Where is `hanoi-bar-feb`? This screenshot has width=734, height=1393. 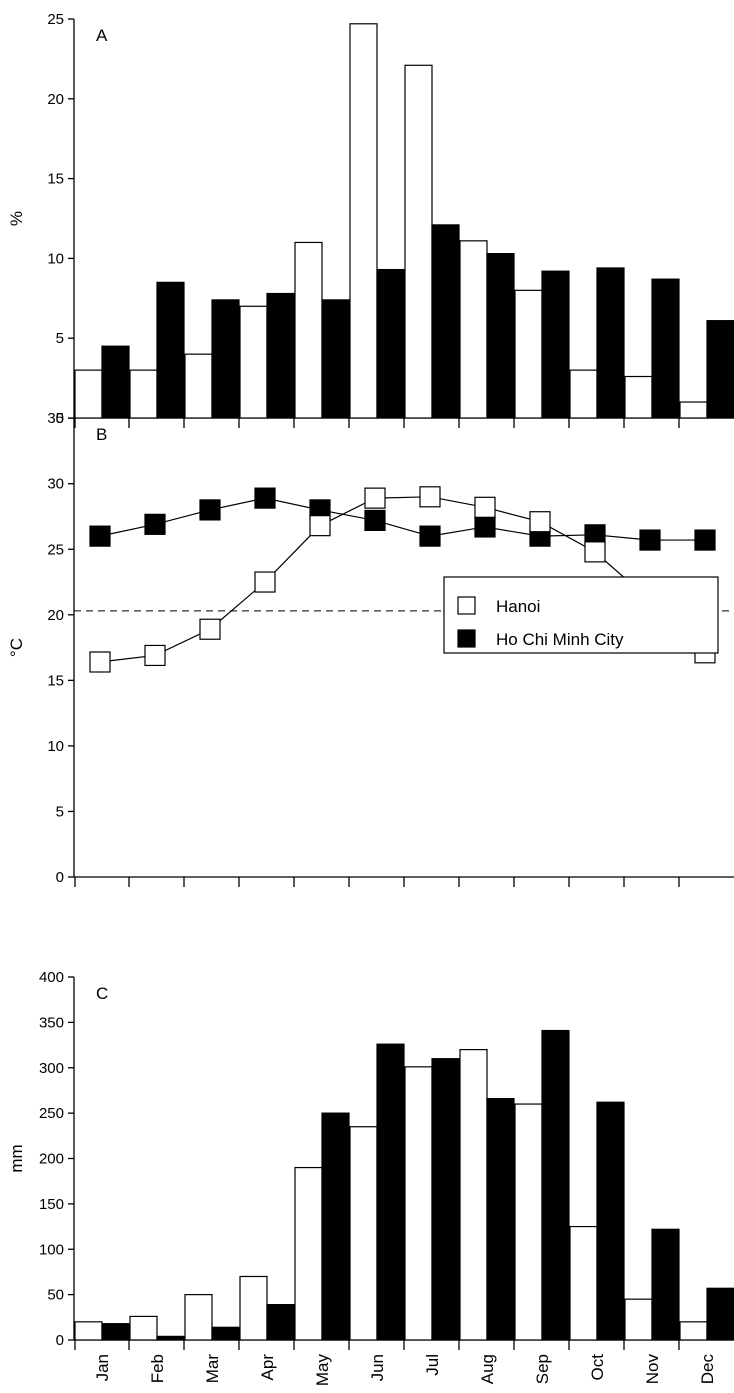
hanoi-bar-feb is located at coordinates (143, 394).